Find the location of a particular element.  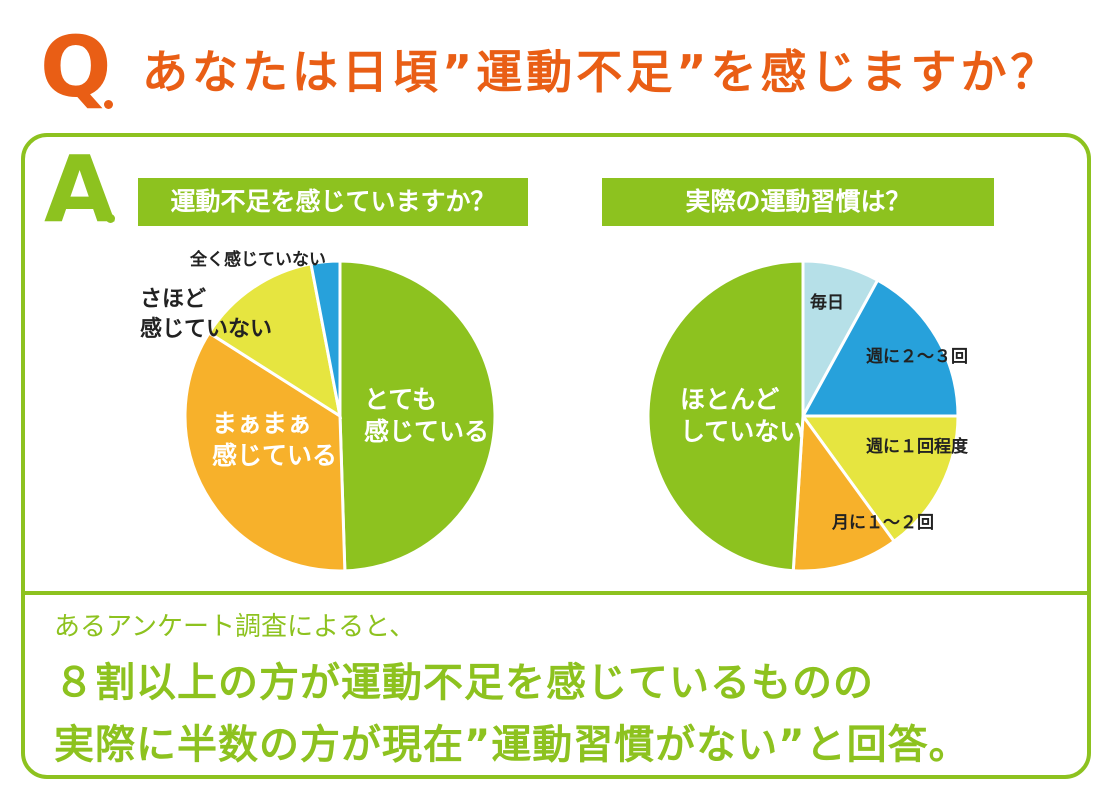

chart2-label-3: 週に１回程度 is located at coordinates (917, 446).